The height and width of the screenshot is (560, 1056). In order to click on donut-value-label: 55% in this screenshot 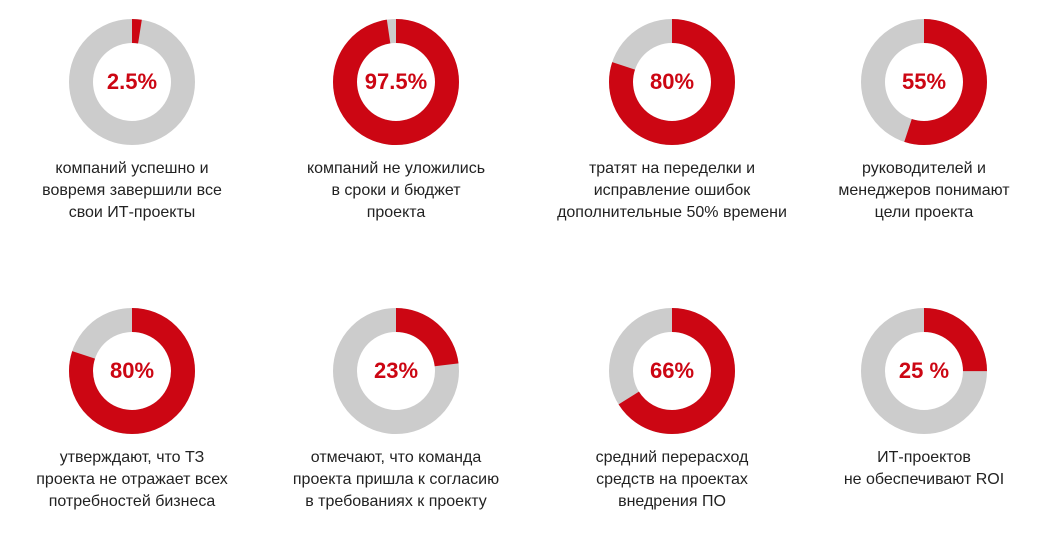, I will do `click(924, 81)`.